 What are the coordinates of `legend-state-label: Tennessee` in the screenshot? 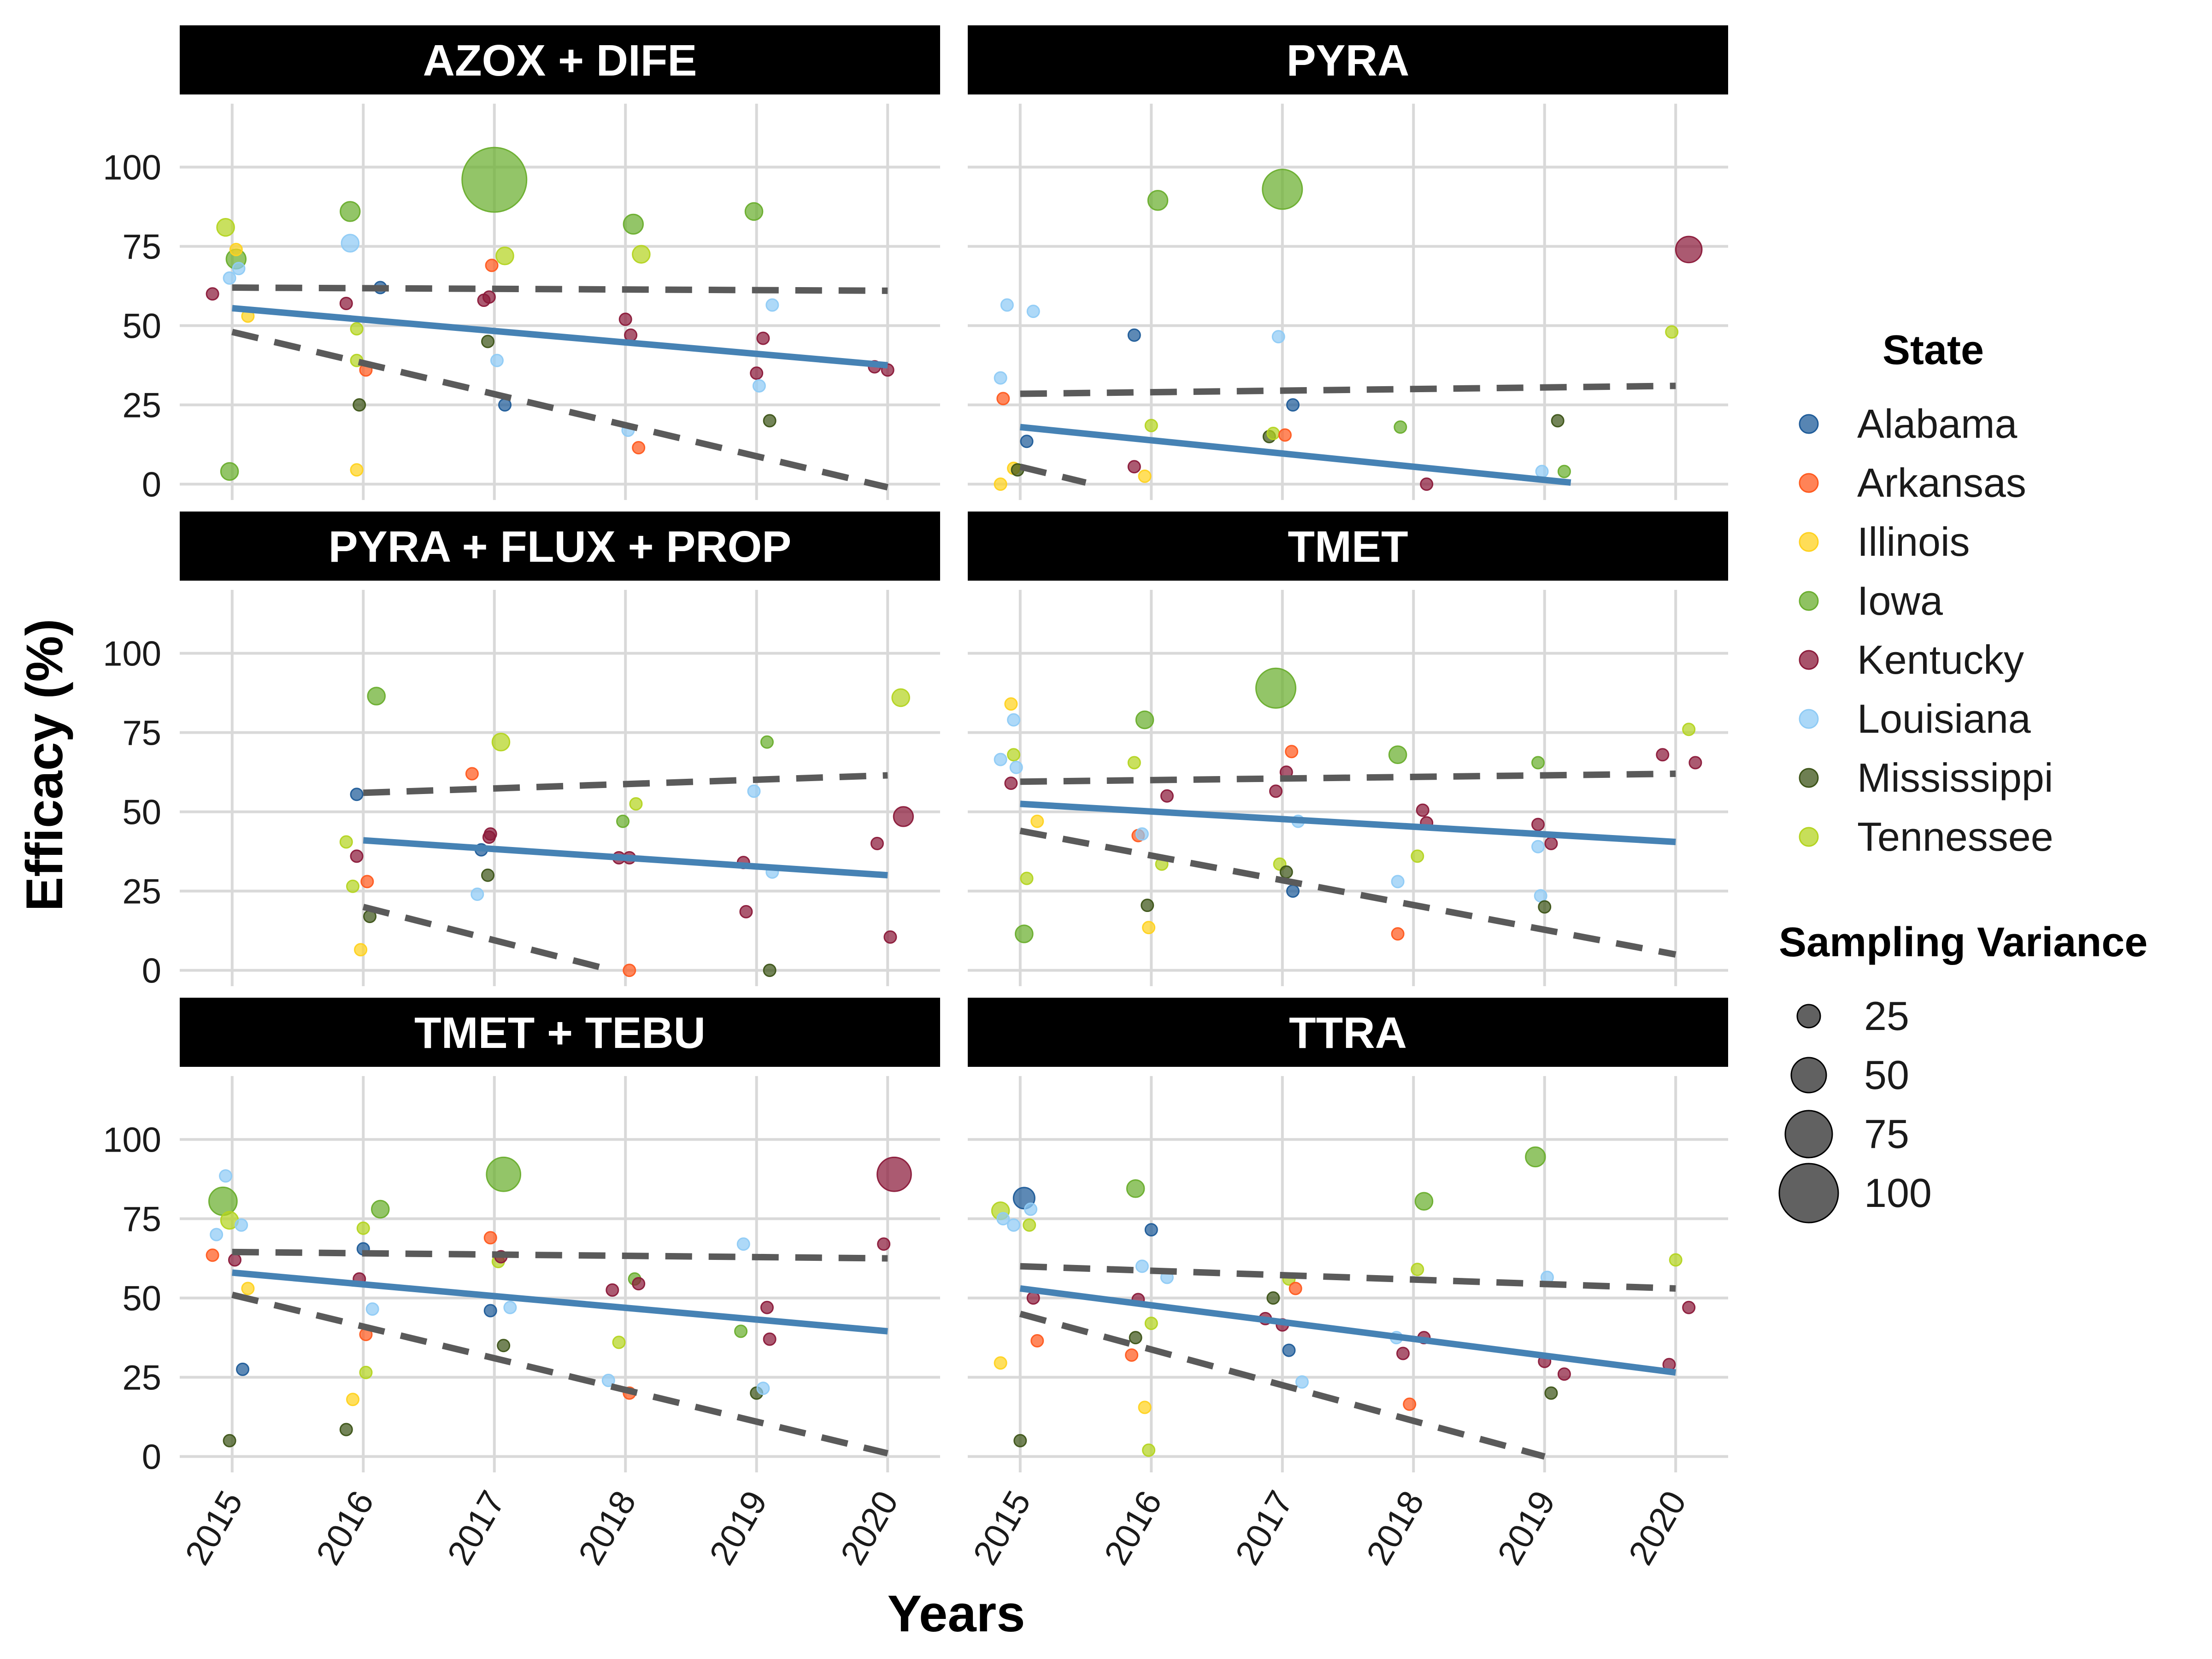 It's located at (1955, 836).